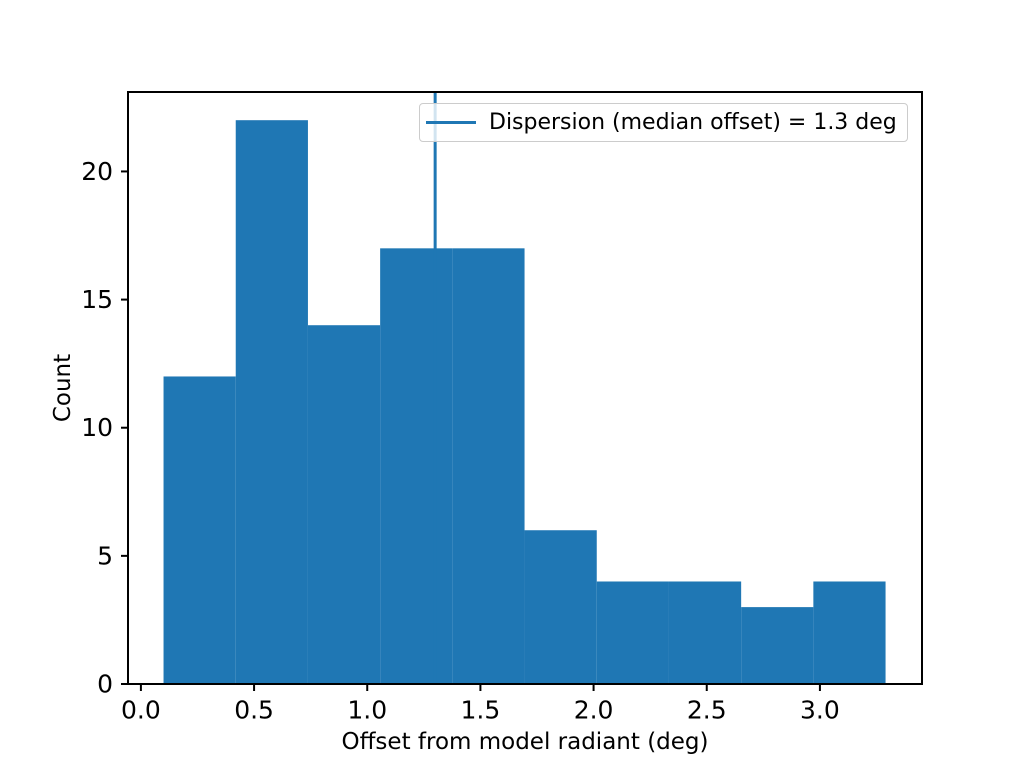 This screenshot has height=768, width=1024. What do you see at coordinates (525, 742) in the screenshot?
I see `x-axis-label: Offset from model radiant (deg)` at bounding box center [525, 742].